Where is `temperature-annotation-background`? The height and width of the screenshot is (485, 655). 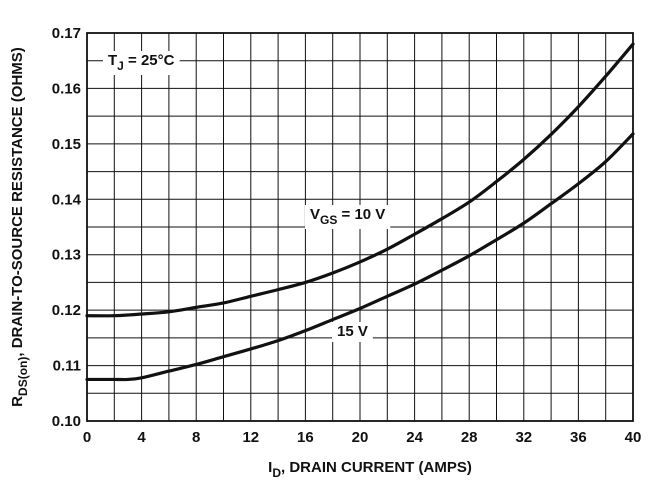 temperature-annotation-background is located at coordinates (141, 63).